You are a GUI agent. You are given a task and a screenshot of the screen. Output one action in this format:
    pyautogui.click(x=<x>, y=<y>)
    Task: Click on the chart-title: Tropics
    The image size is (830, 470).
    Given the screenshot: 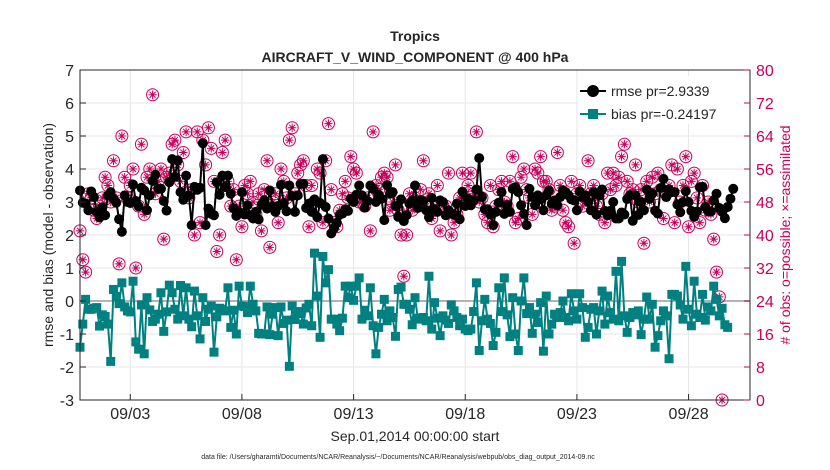 What is the action you would take?
    pyautogui.click(x=415, y=36)
    